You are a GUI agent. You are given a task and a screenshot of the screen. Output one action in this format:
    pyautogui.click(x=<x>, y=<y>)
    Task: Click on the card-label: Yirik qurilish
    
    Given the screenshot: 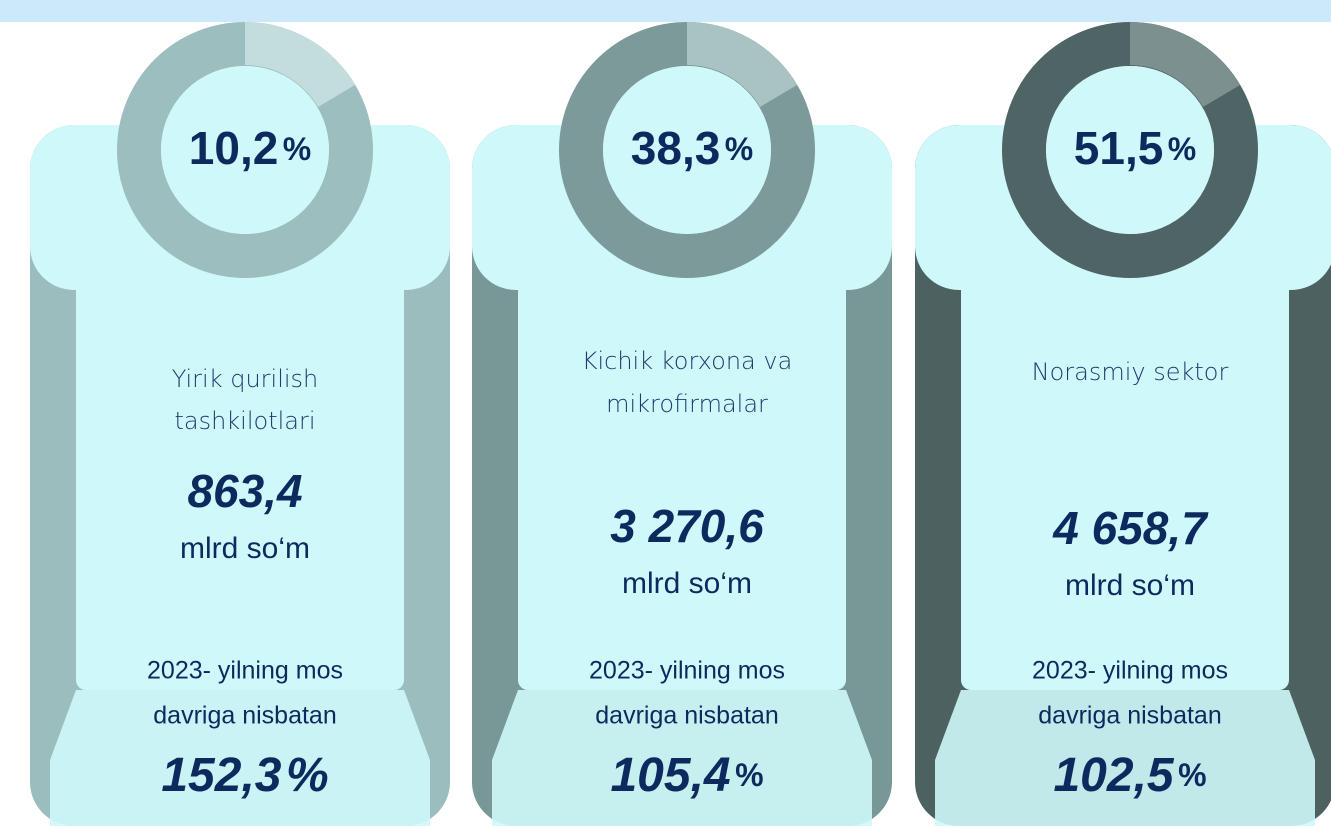 What is the action you would take?
    pyautogui.click(x=245, y=379)
    